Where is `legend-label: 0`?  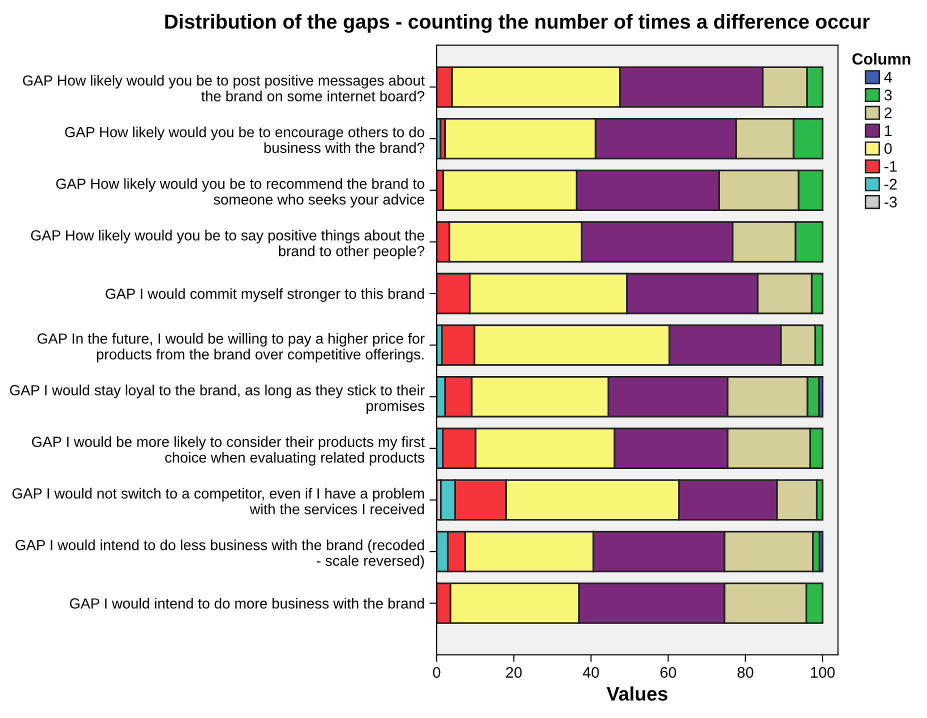 legend-label: 0 is located at coordinates (888, 148).